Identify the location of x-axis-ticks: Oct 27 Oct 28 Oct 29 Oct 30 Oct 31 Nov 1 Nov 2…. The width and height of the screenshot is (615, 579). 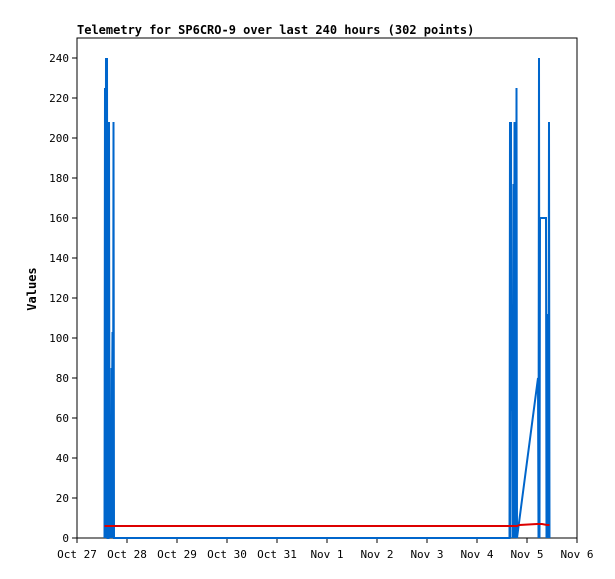
(325, 549).